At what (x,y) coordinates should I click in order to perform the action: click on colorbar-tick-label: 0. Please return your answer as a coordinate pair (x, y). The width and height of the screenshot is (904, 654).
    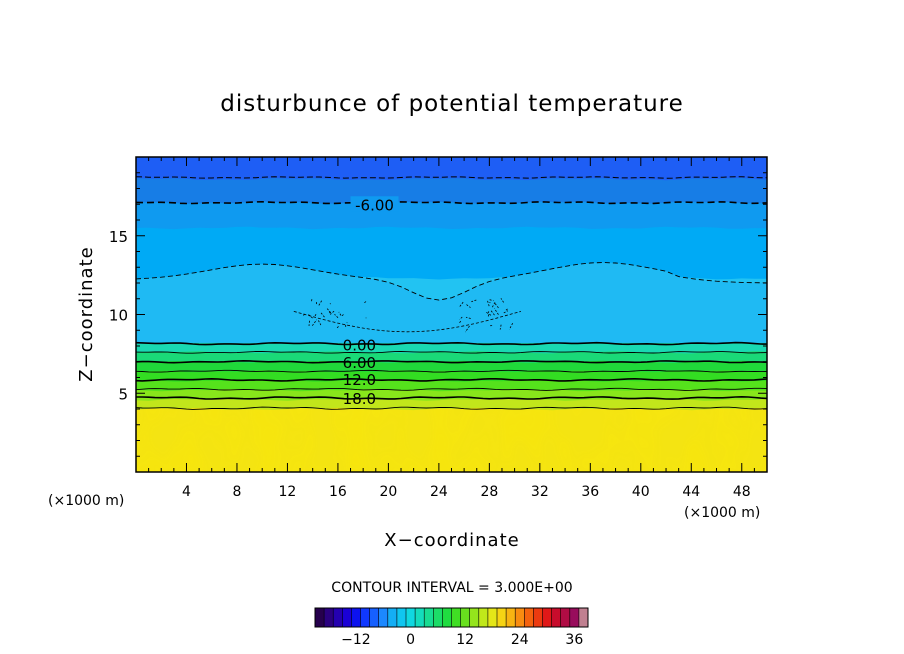
    Looking at the image, I should click on (410, 640).